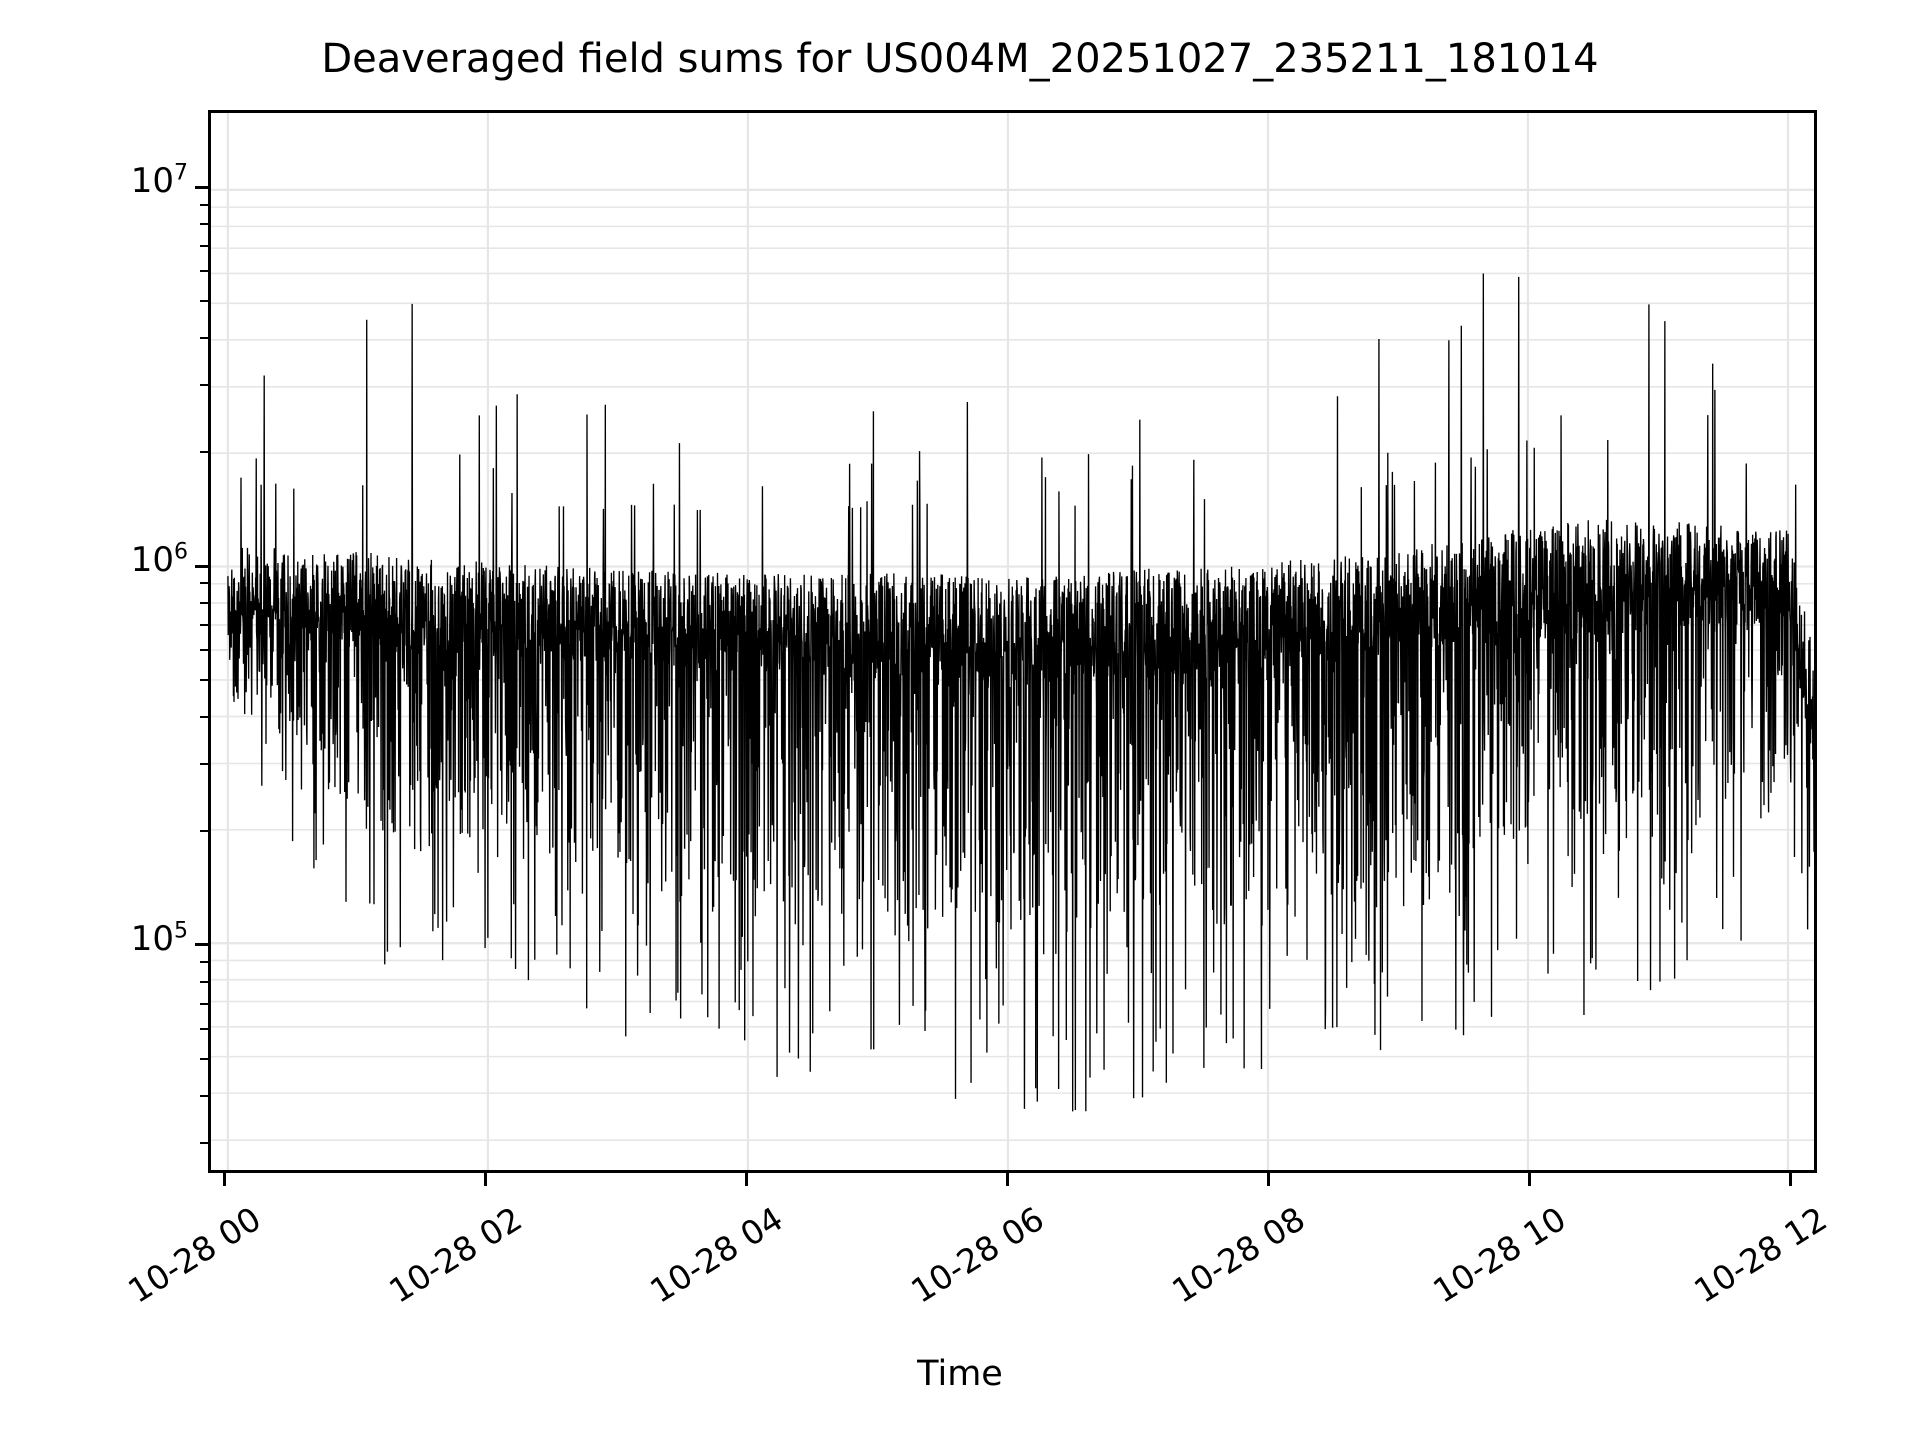 The image size is (1920, 1440). What do you see at coordinates (1238, 1255) in the screenshot?
I see `x-tick-label: 10-28 08` at bounding box center [1238, 1255].